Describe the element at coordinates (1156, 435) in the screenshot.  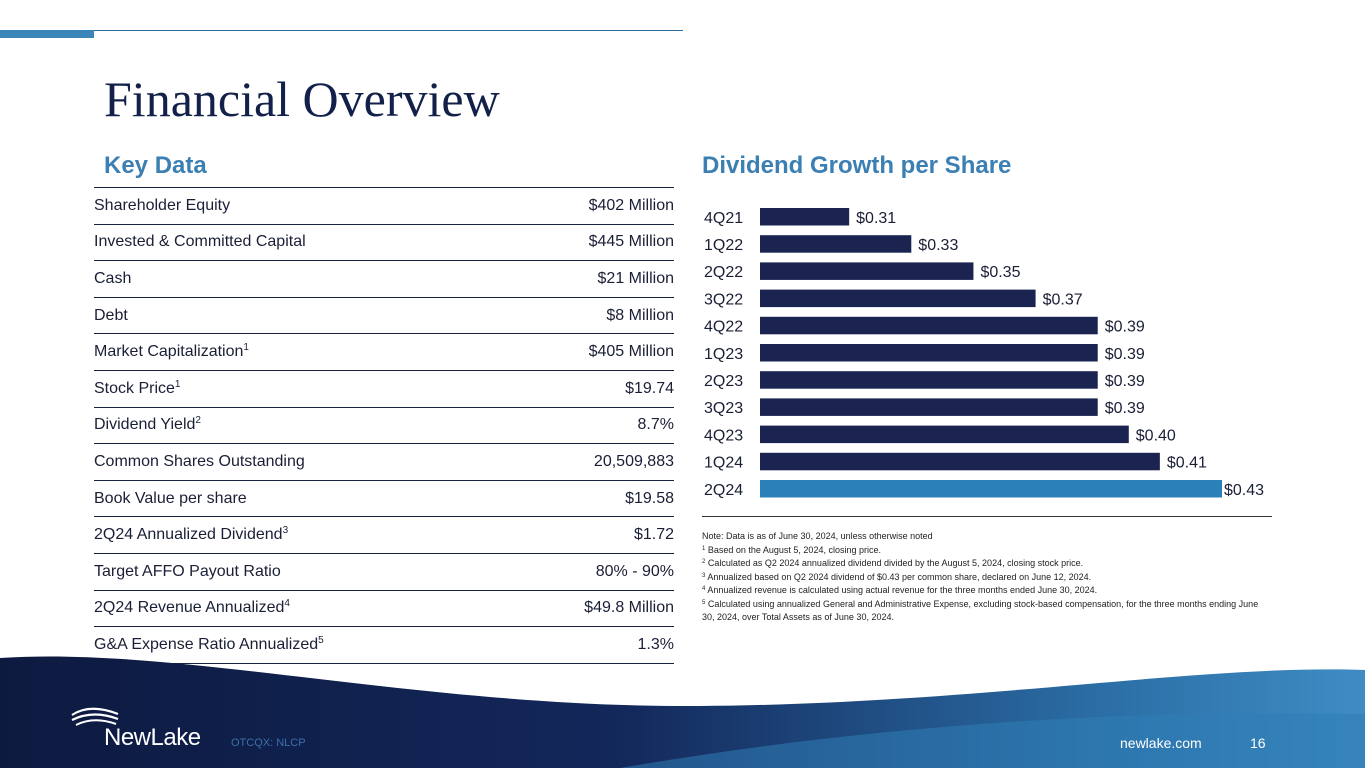
I see `chart-data-label: $0.40` at that location.